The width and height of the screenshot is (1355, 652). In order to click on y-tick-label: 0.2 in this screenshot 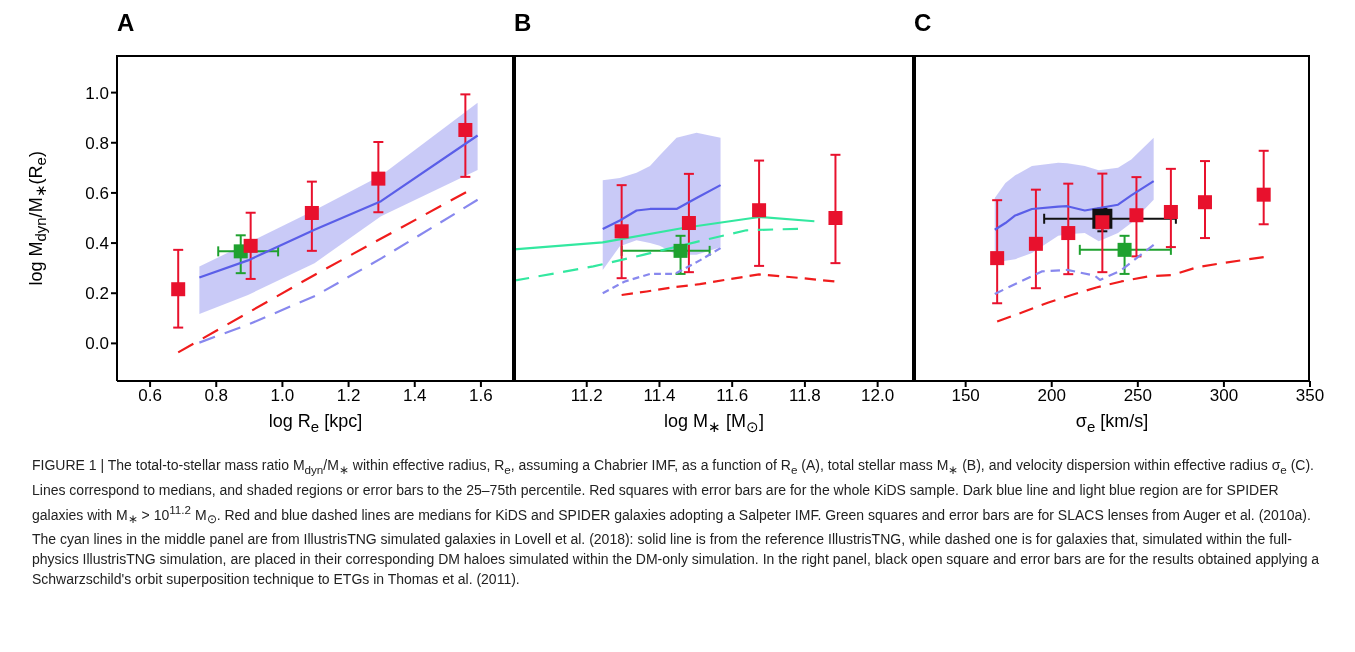, I will do `click(97, 294)`.